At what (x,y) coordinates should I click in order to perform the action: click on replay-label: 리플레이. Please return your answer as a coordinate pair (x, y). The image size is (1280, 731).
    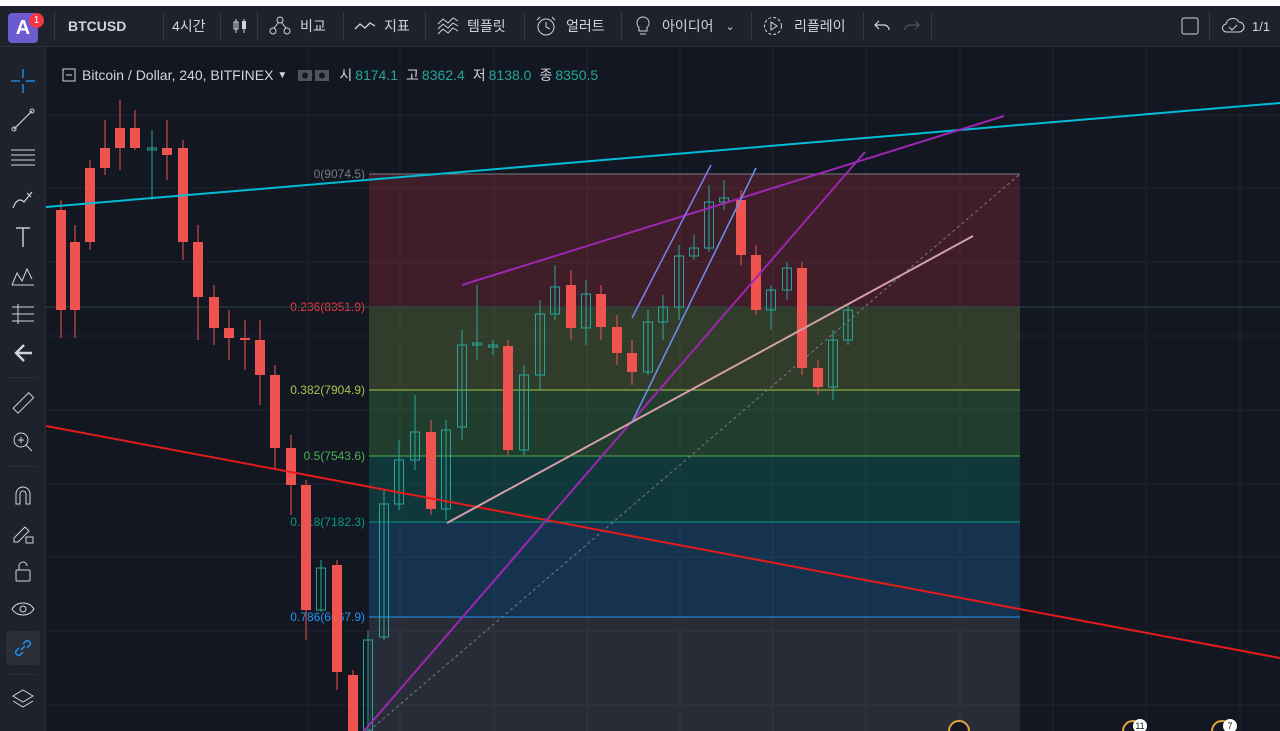
    Looking at the image, I should click on (820, 26).